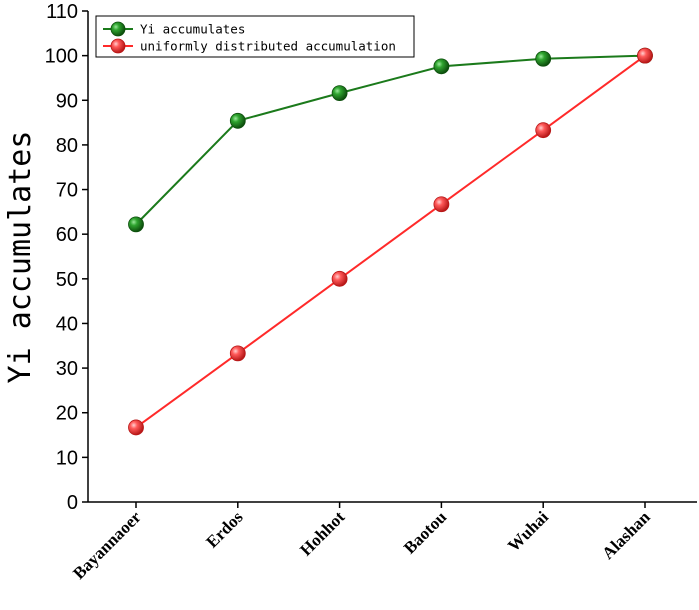 Image resolution: width=699 pixels, height=610 pixels. What do you see at coordinates (268, 46) in the screenshot?
I see `legend-label-uniform: uniformly distributed accumulation` at bounding box center [268, 46].